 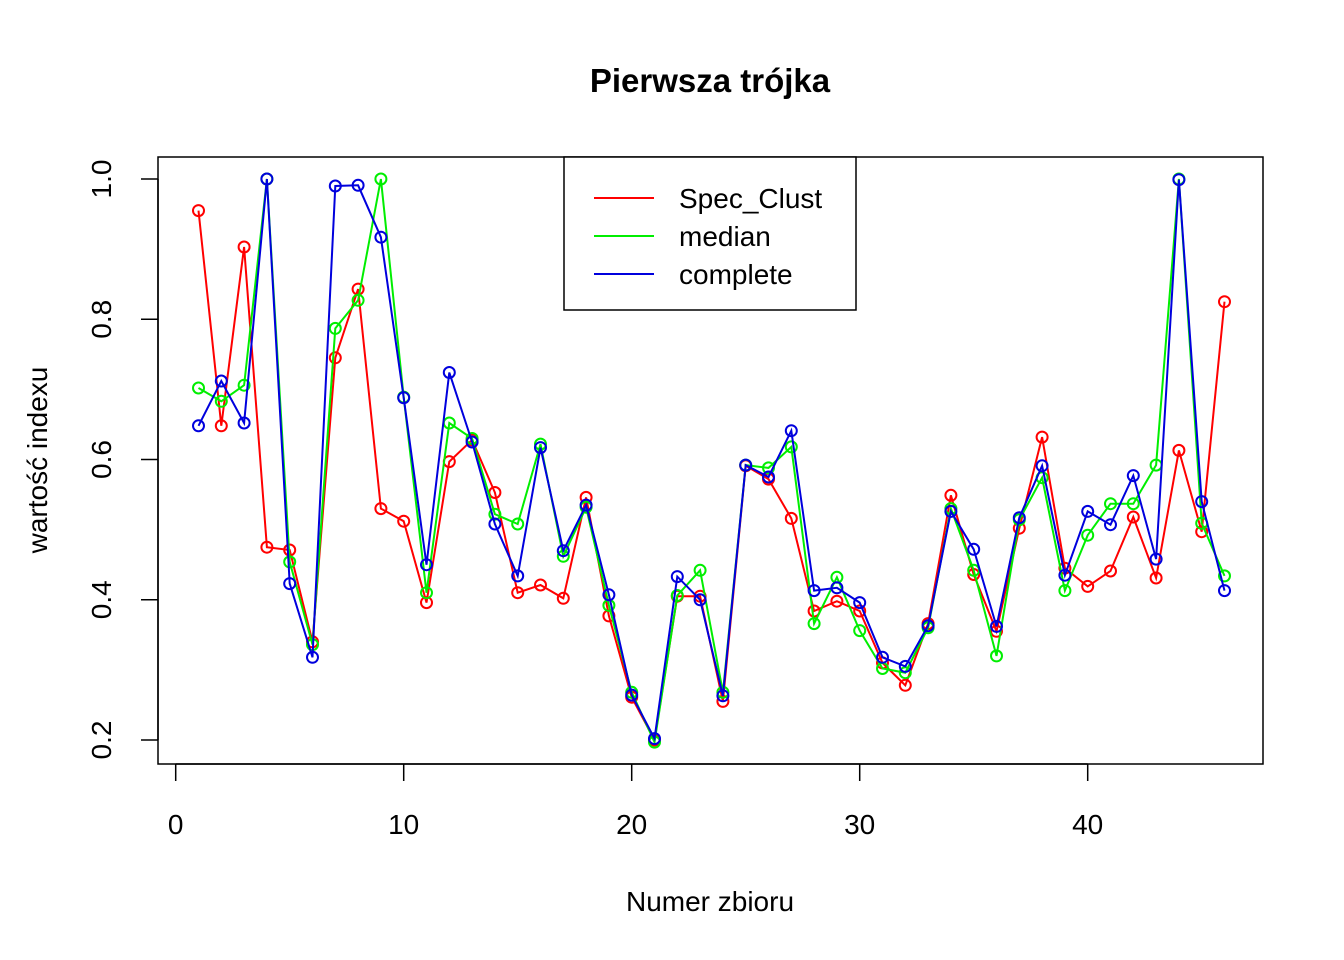 What do you see at coordinates (1087, 824) in the screenshot?
I see `x-tick-label: 40` at bounding box center [1087, 824].